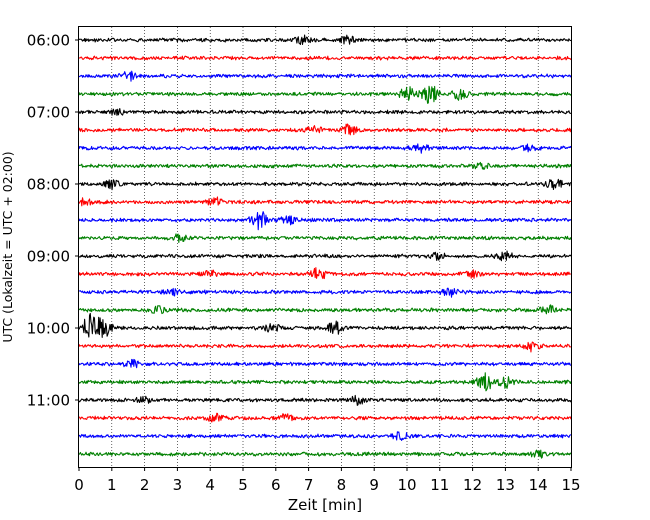  Describe the element at coordinates (48, 401) in the screenshot. I see `y-tick-label: 11:00` at that location.